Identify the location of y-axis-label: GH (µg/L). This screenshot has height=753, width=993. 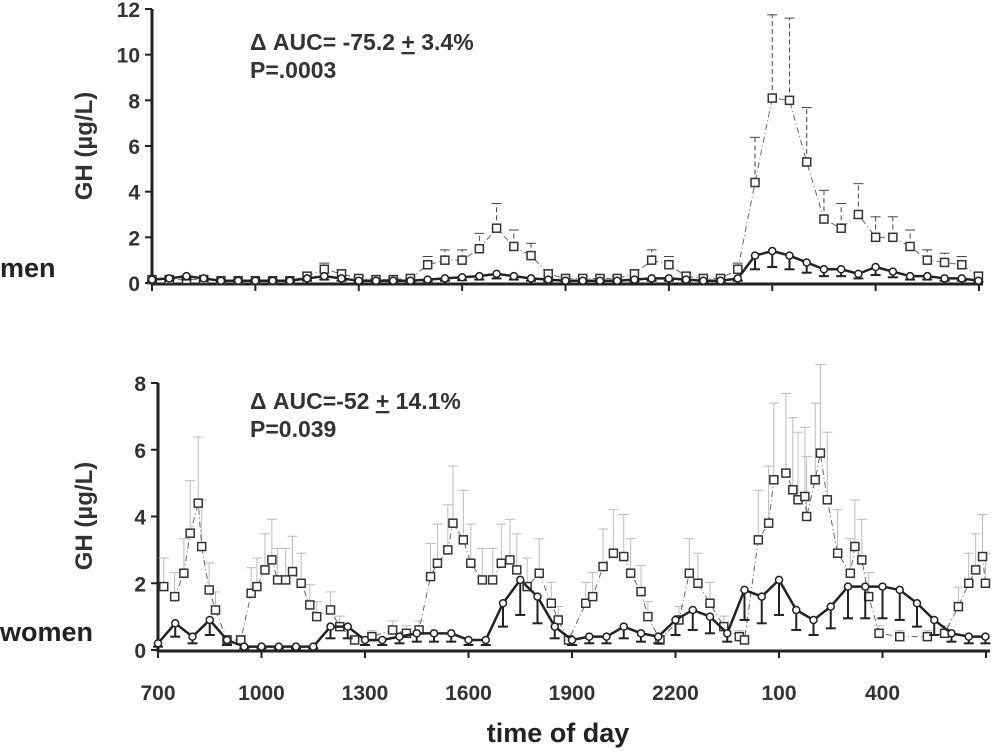
(84, 146).